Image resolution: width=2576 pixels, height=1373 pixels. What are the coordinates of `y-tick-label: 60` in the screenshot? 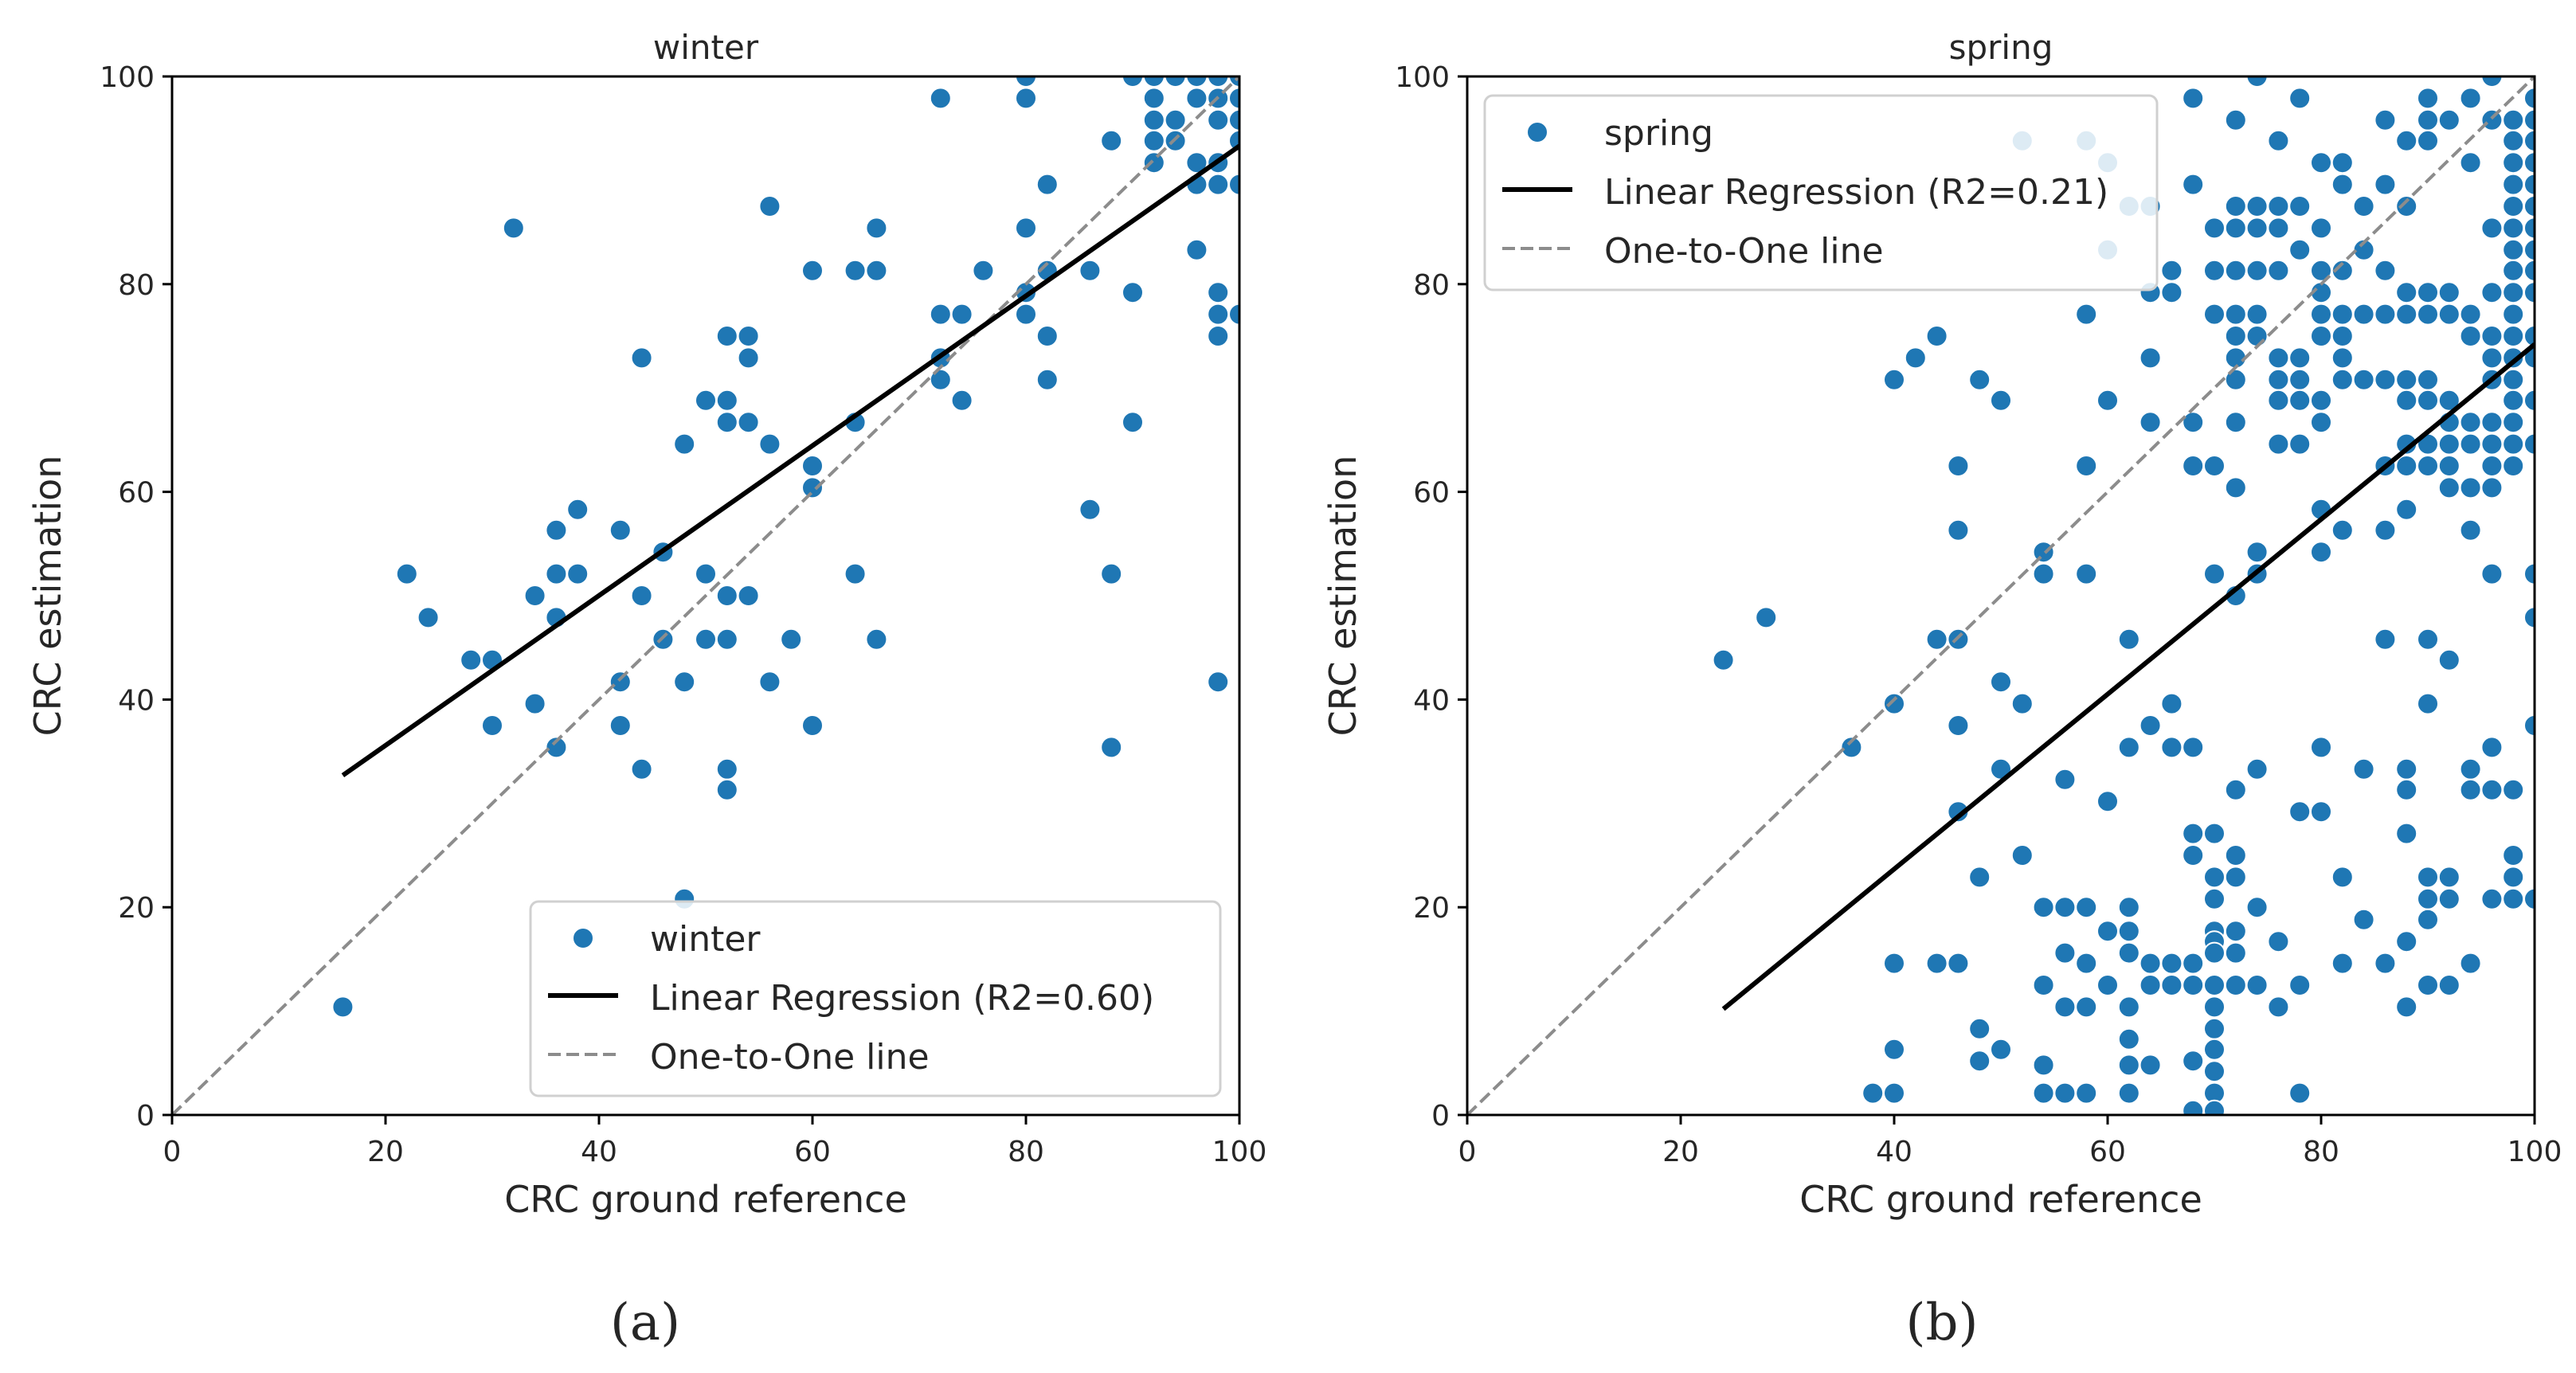 It's located at (1431, 493).